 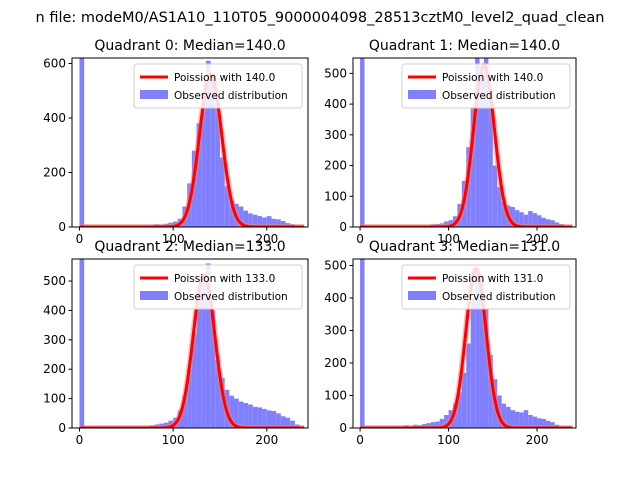 I want to click on y-tick-label: 600, so click(x=54, y=63).